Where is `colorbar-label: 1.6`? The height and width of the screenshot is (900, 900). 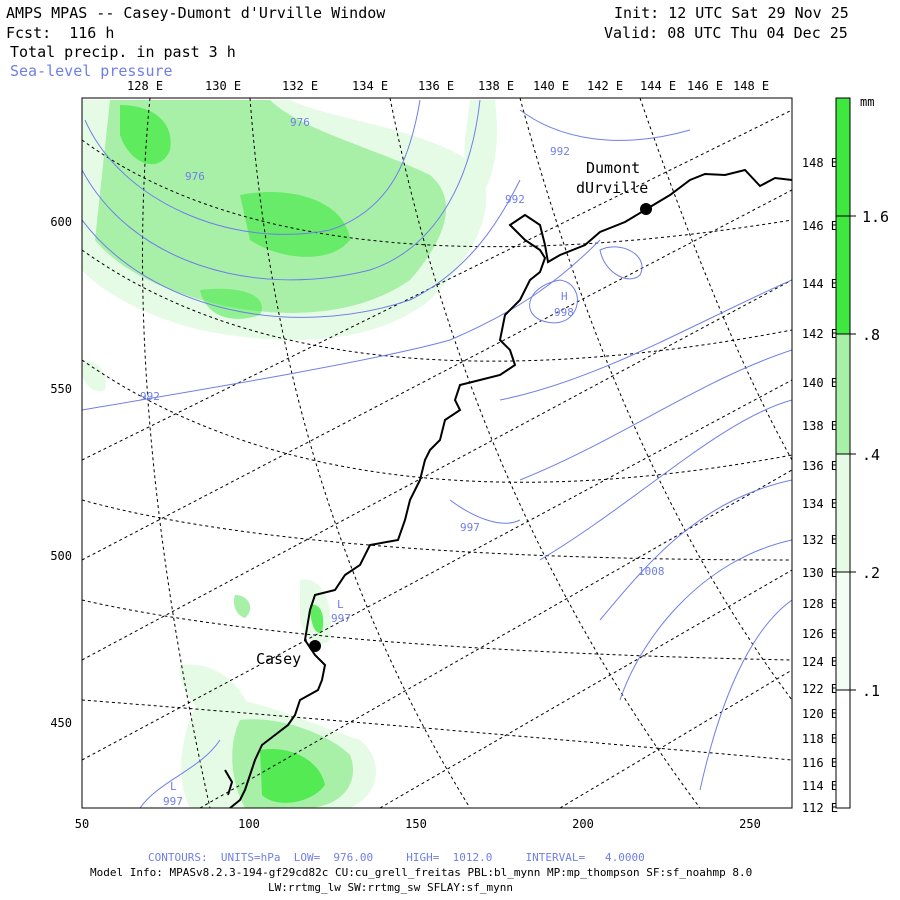 colorbar-label: 1.6 is located at coordinates (875, 217).